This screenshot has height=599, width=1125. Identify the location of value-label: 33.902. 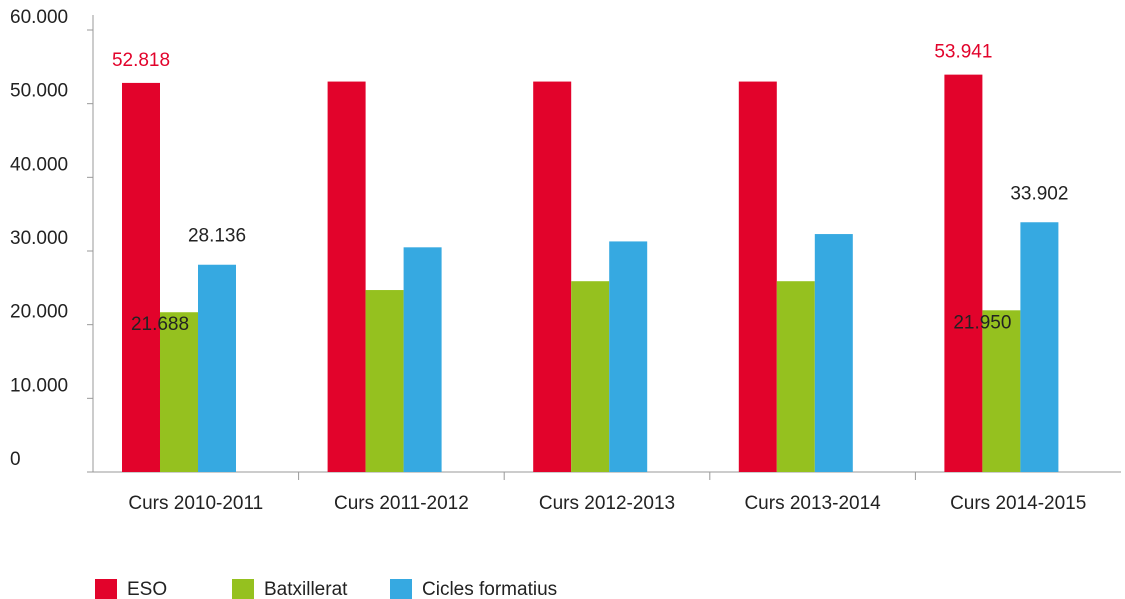
(1039, 193).